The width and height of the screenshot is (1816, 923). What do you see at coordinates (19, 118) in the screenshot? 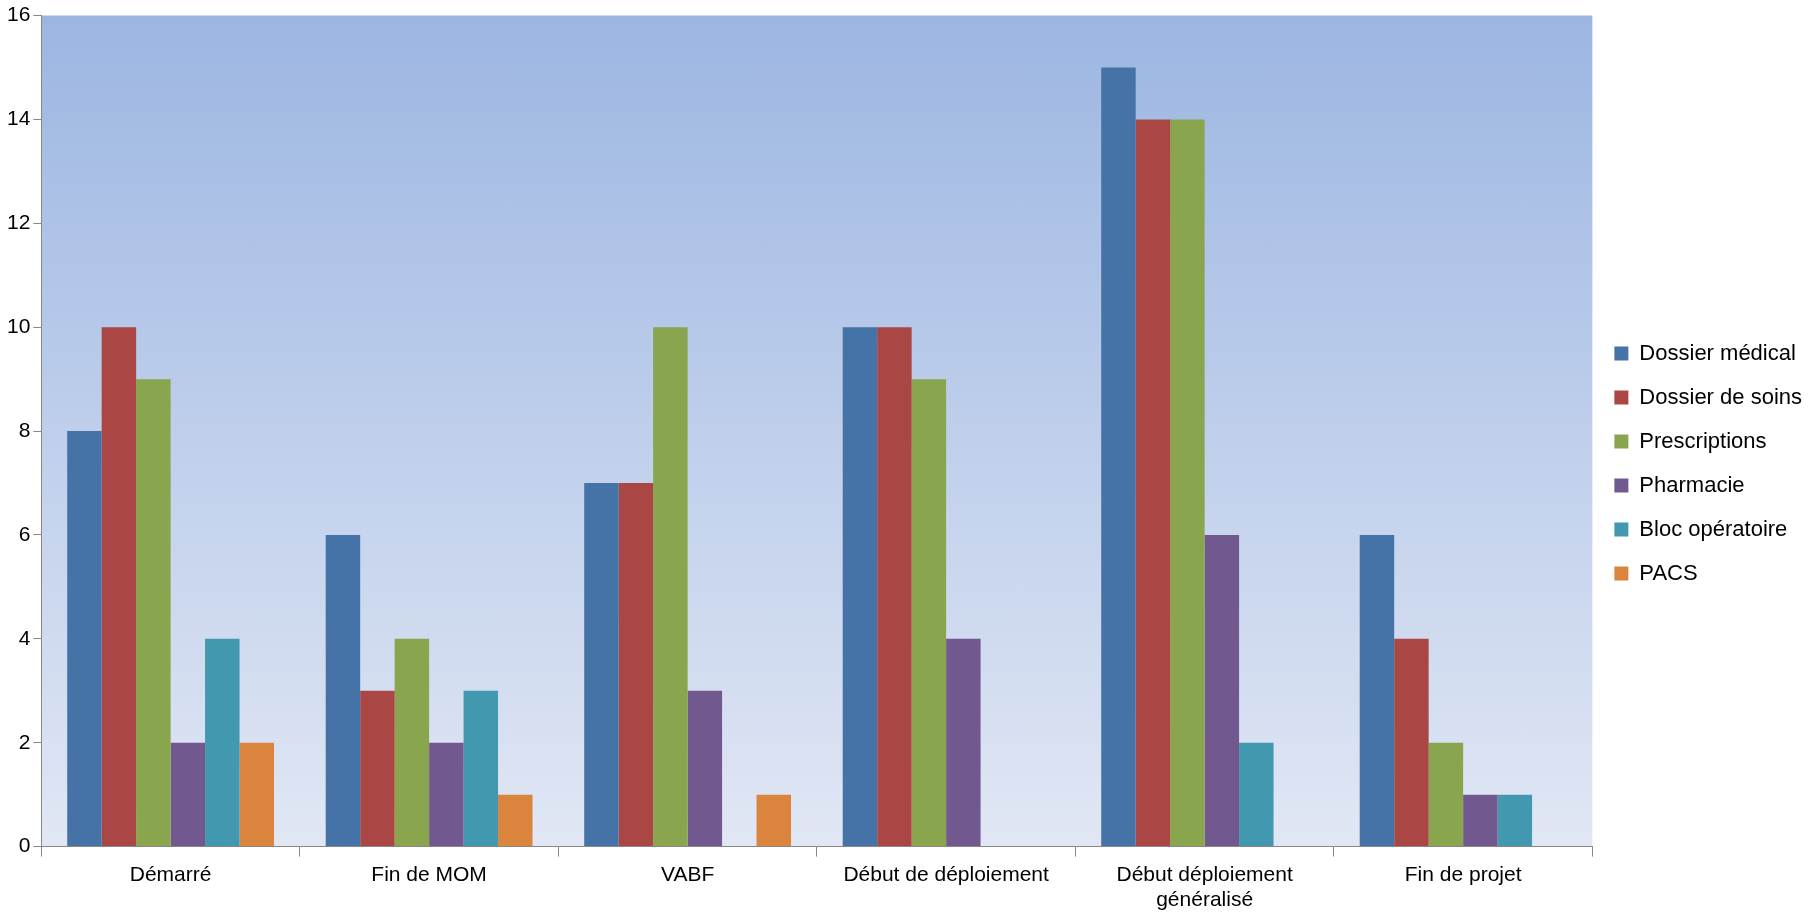
I see `y-tick-label: 14` at bounding box center [19, 118].